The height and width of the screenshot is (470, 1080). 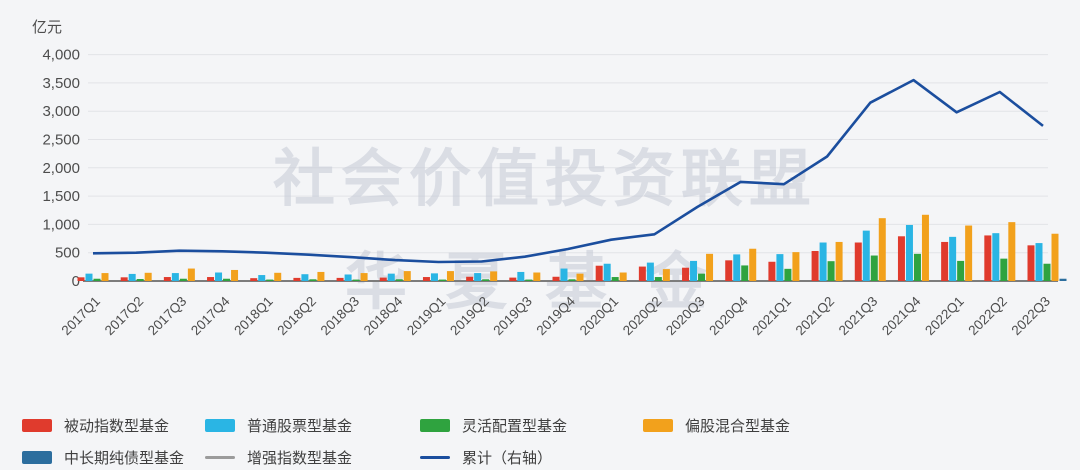 What do you see at coordinates (76, 281) in the screenshot?
I see `y-tick-label: 0` at bounding box center [76, 281].